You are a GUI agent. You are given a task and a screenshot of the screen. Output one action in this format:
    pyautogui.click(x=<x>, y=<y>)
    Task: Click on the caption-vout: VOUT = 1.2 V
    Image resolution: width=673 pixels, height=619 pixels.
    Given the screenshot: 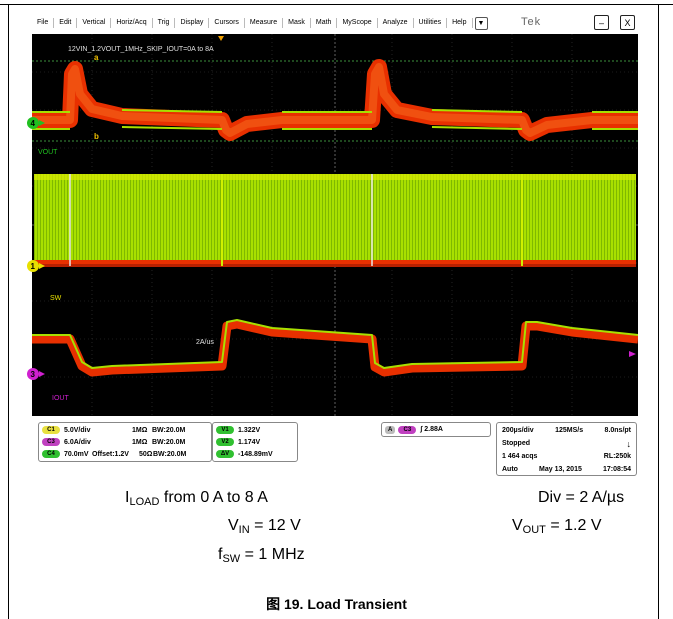 What is the action you would take?
    pyautogui.click(x=557, y=526)
    